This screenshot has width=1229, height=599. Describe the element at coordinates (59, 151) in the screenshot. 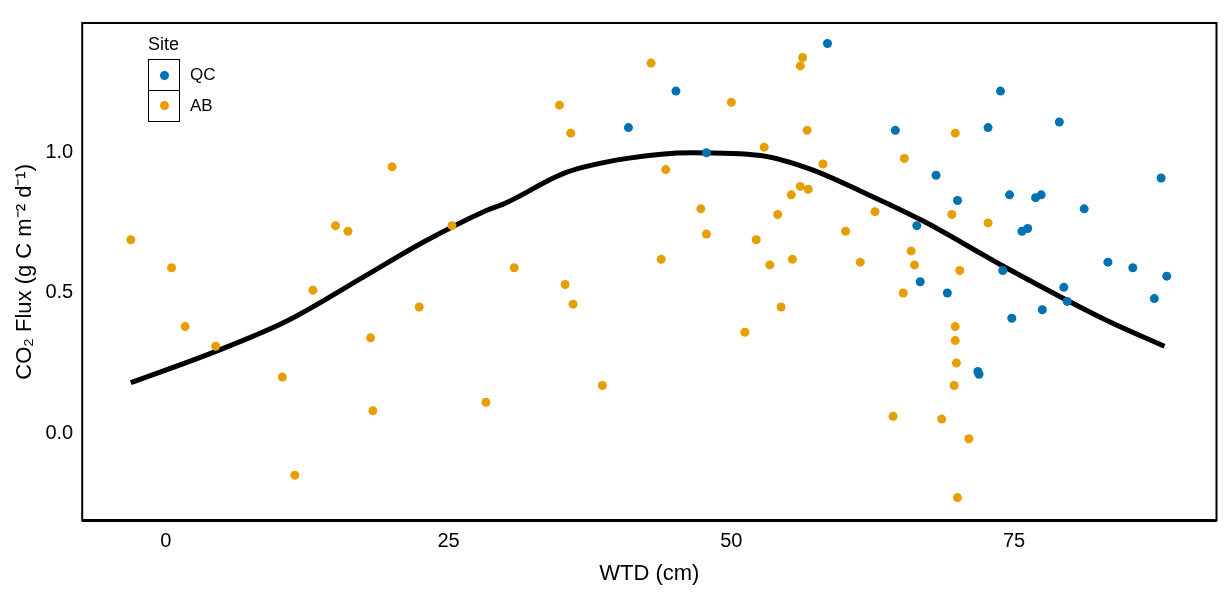

I see `y-tick-label: 1.0` at that location.